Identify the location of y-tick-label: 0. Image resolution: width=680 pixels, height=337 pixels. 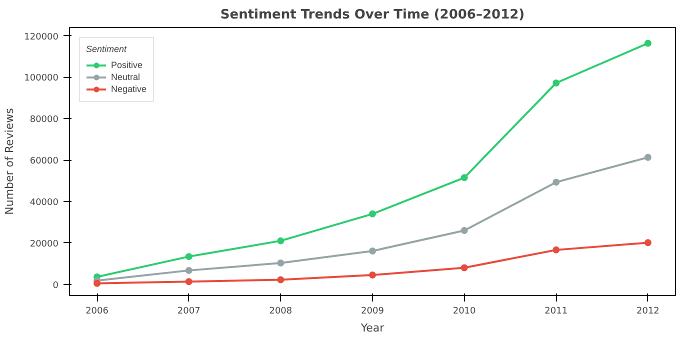
(55, 285).